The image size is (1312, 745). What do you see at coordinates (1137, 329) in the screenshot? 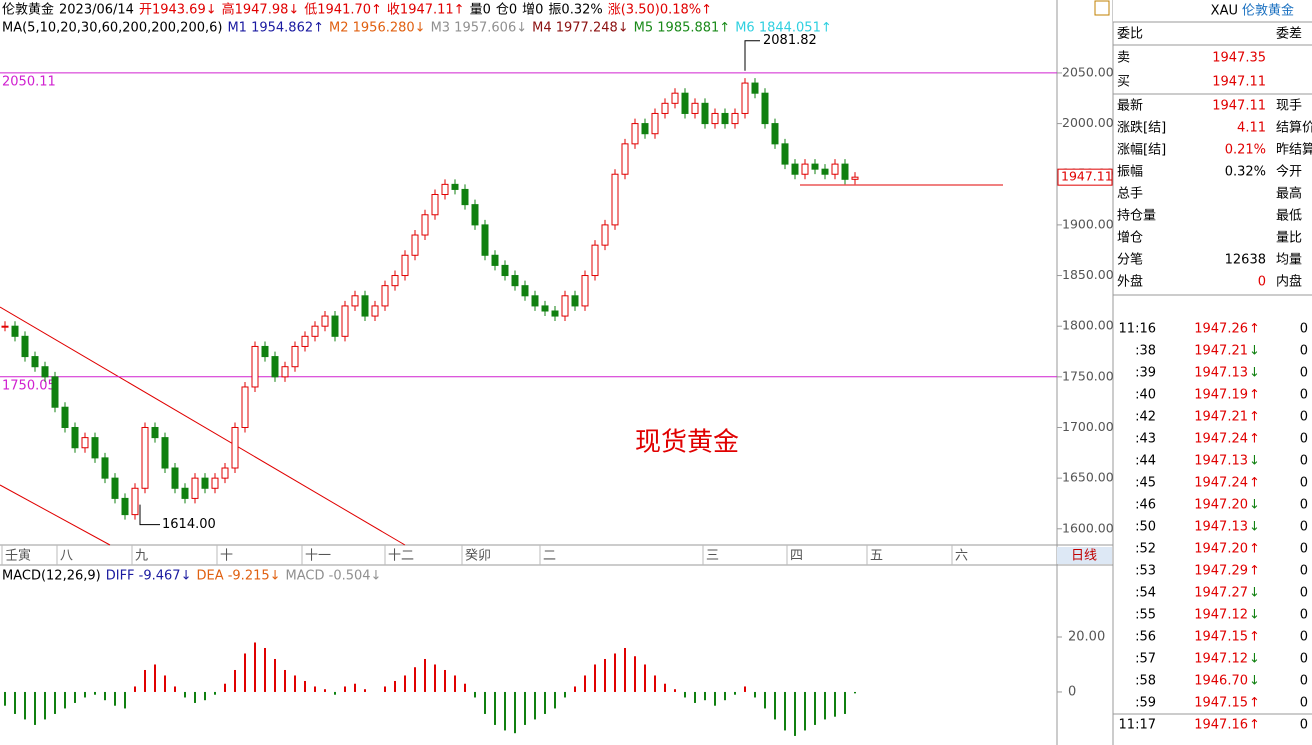
I see `trade-time: 11:16` at bounding box center [1137, 329].